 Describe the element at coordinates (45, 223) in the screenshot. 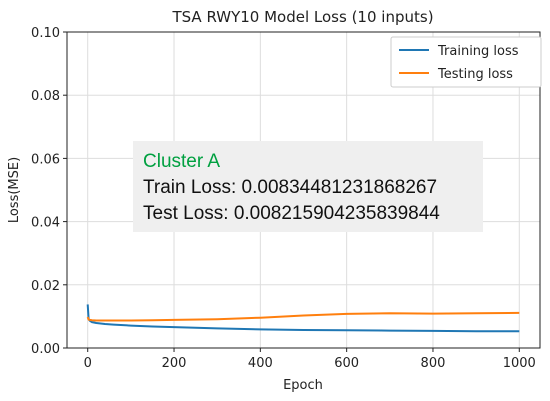

I see `y-tick-label: 0.04` at that location.